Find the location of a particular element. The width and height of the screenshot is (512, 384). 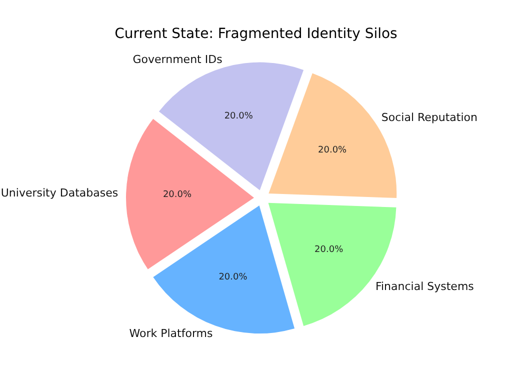

slice-label: Social Reputation is located at coordinates (429, 117).